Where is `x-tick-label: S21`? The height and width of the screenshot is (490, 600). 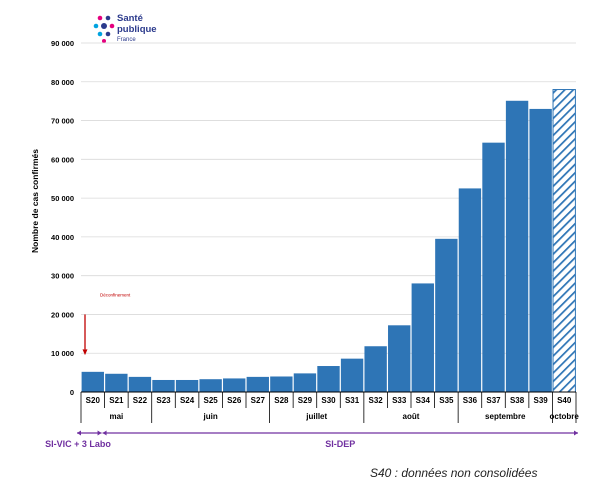
x-tick-label: S21 is located at coordinates (116, 400).